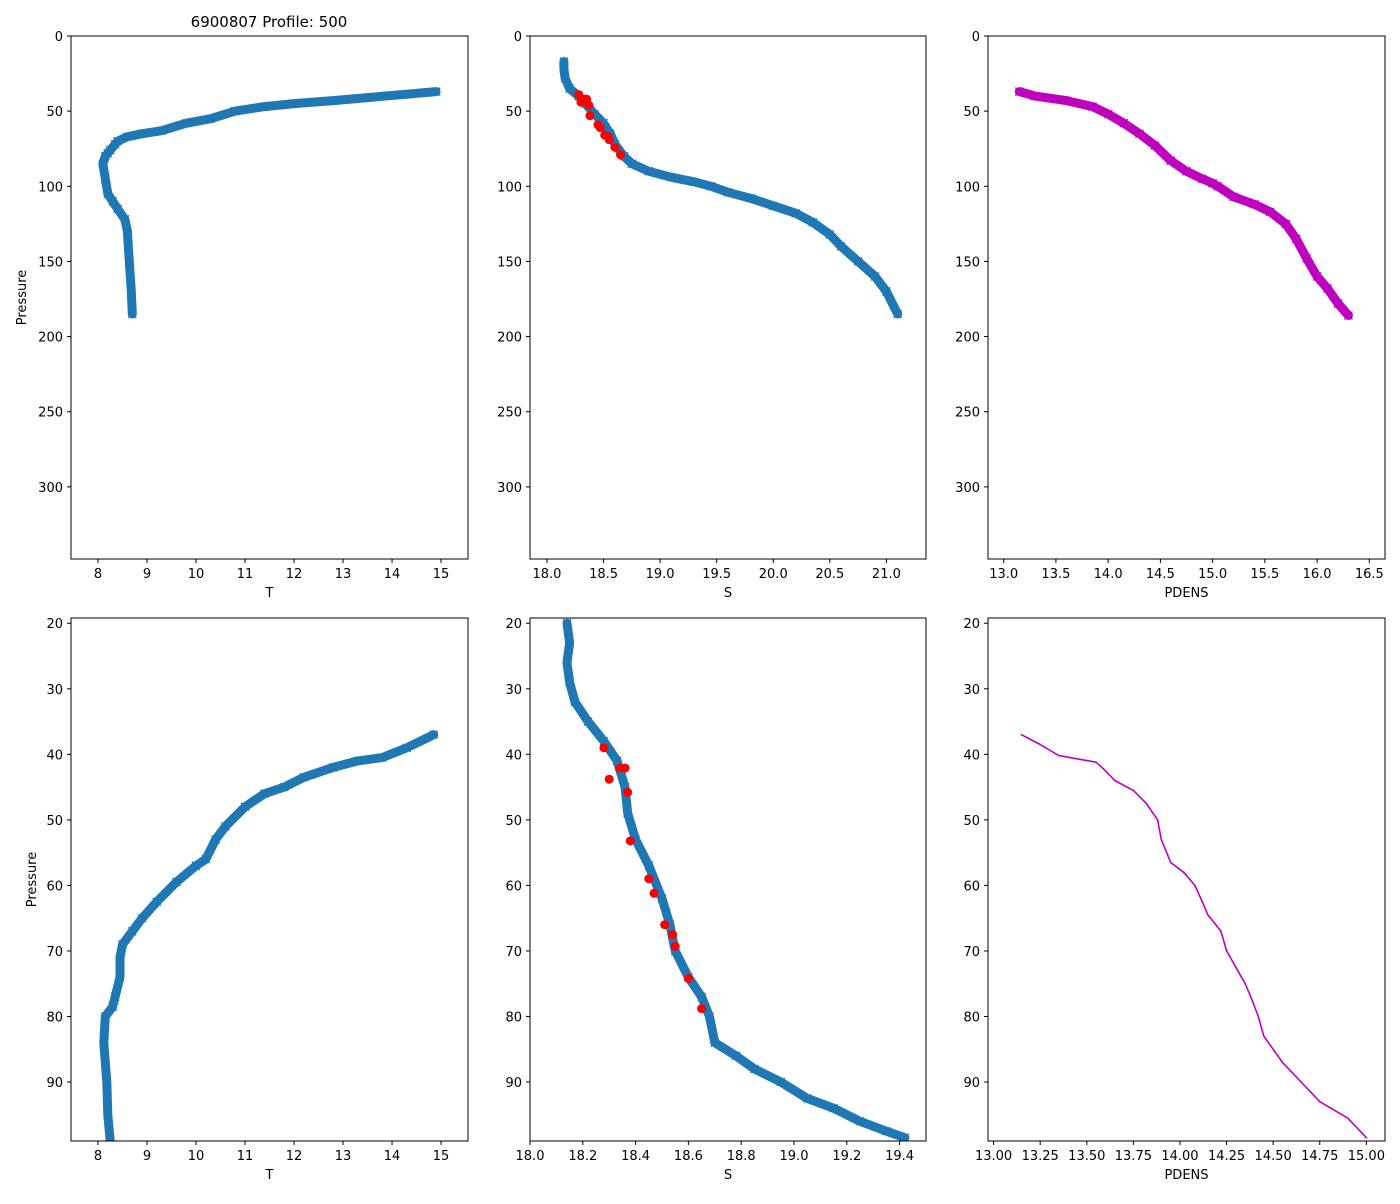 The height and width of the screenshot is (1204, 1400). What do you see at coordinates (50, 187) in the screenshot?
I see `y-tick-label: 100` at bounding box center [50, 187].